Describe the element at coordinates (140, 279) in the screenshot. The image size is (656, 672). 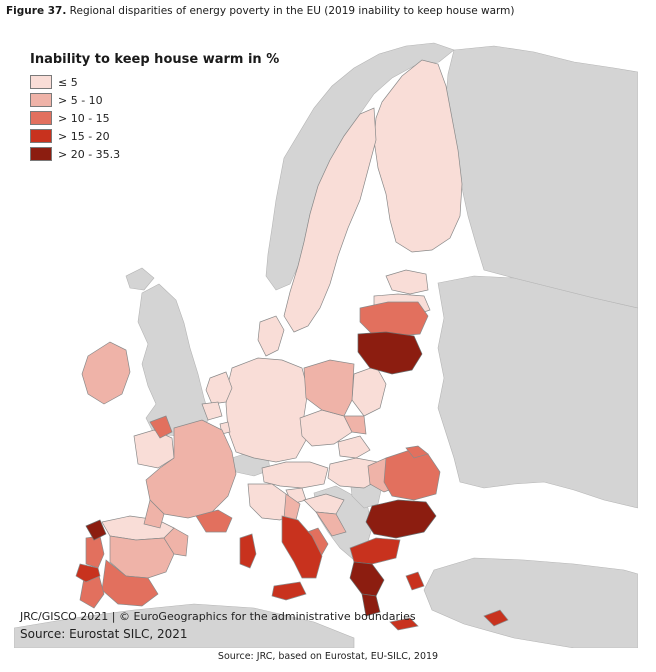
I see `scotland-isles` at that location.